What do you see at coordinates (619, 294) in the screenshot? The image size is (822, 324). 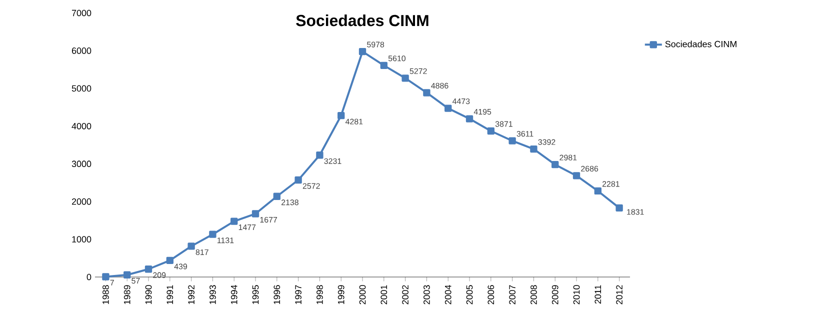 I see `x-tick-label: 2012` at bounding box center [619, 294].